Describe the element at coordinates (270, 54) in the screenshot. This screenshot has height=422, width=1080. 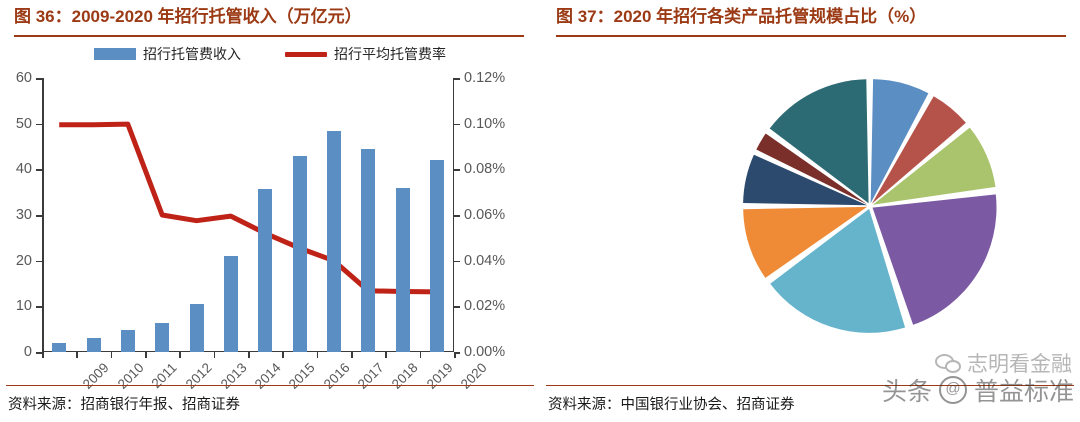
I see `chart-legend: 招行托管费收入 招行平均托管费率` at that location.